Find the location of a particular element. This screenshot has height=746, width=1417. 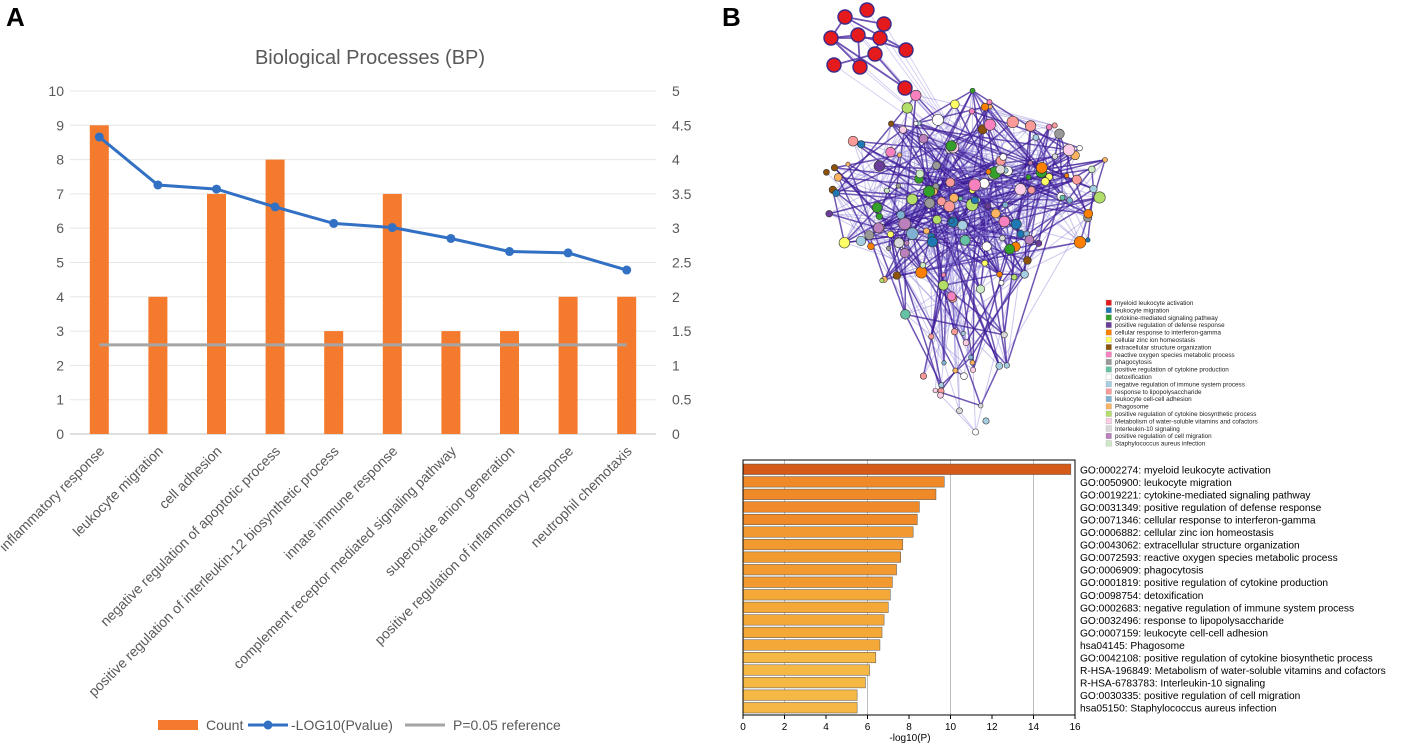

legend-label: positive regulation of defense response is located at coordinates (1170, 325).